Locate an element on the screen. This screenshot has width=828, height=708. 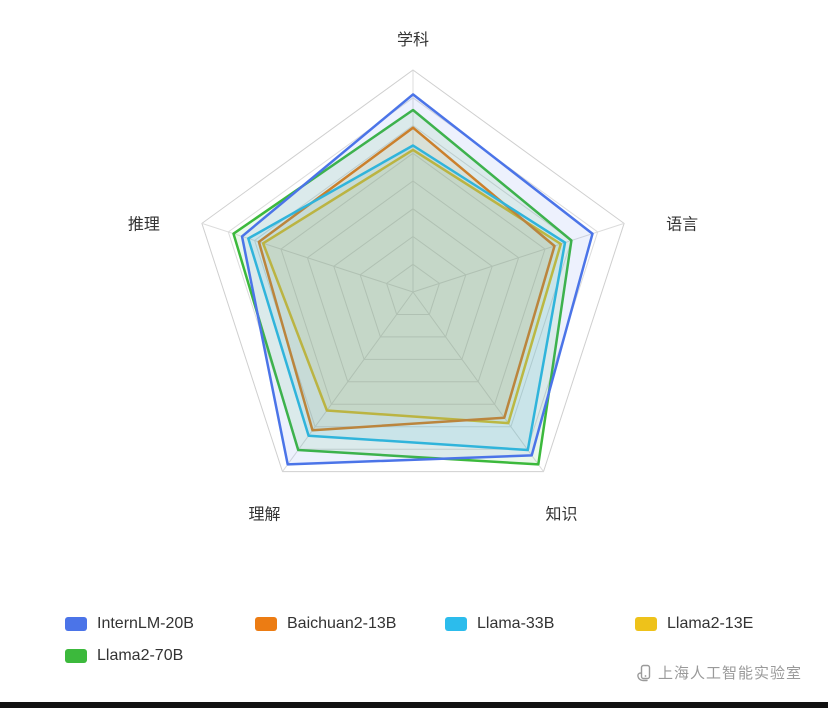
axis-label-5: 推理 is located at coordinates (144, 224).